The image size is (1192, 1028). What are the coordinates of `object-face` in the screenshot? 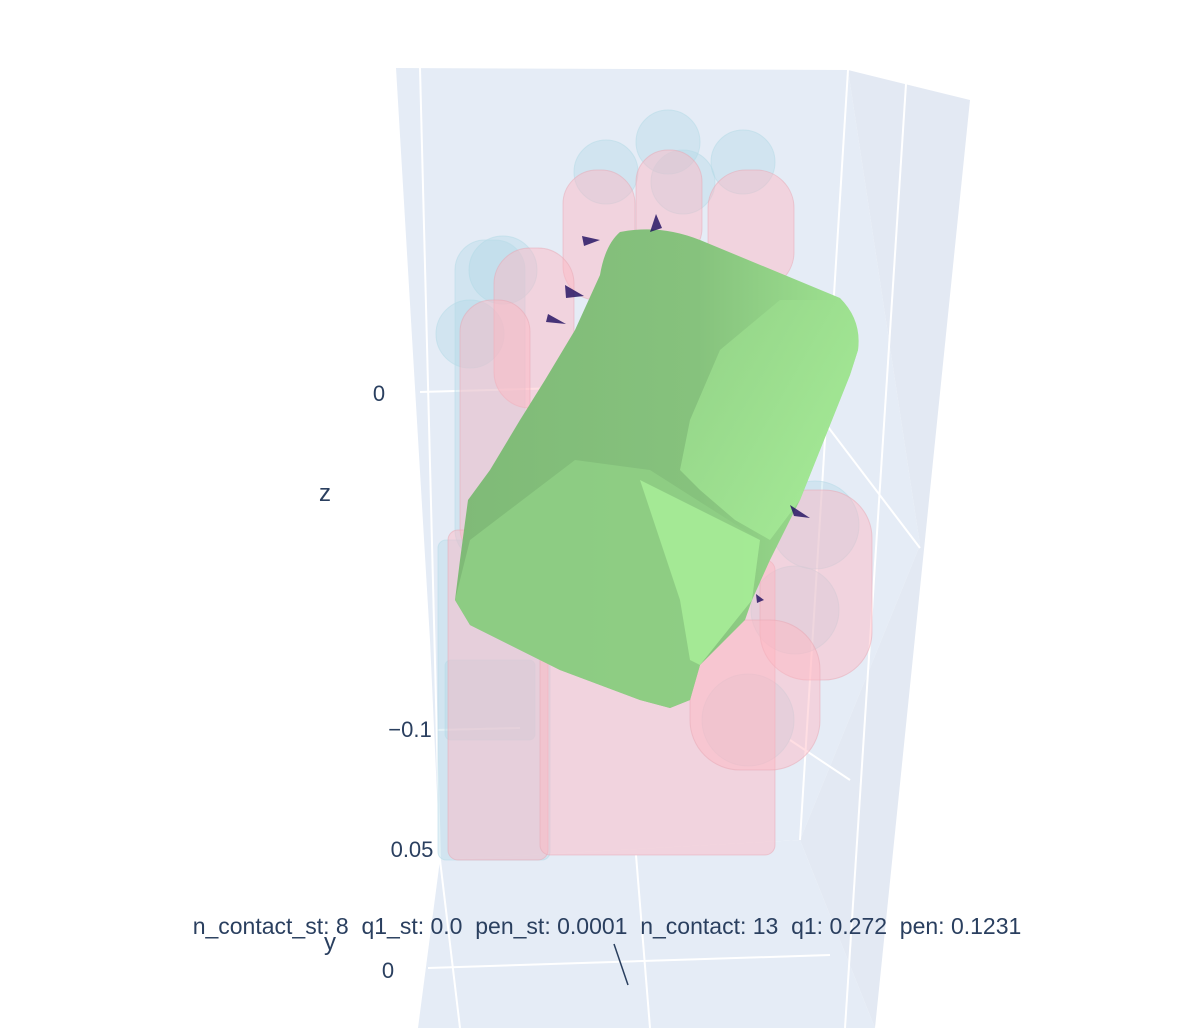 It's located at (769, 420).